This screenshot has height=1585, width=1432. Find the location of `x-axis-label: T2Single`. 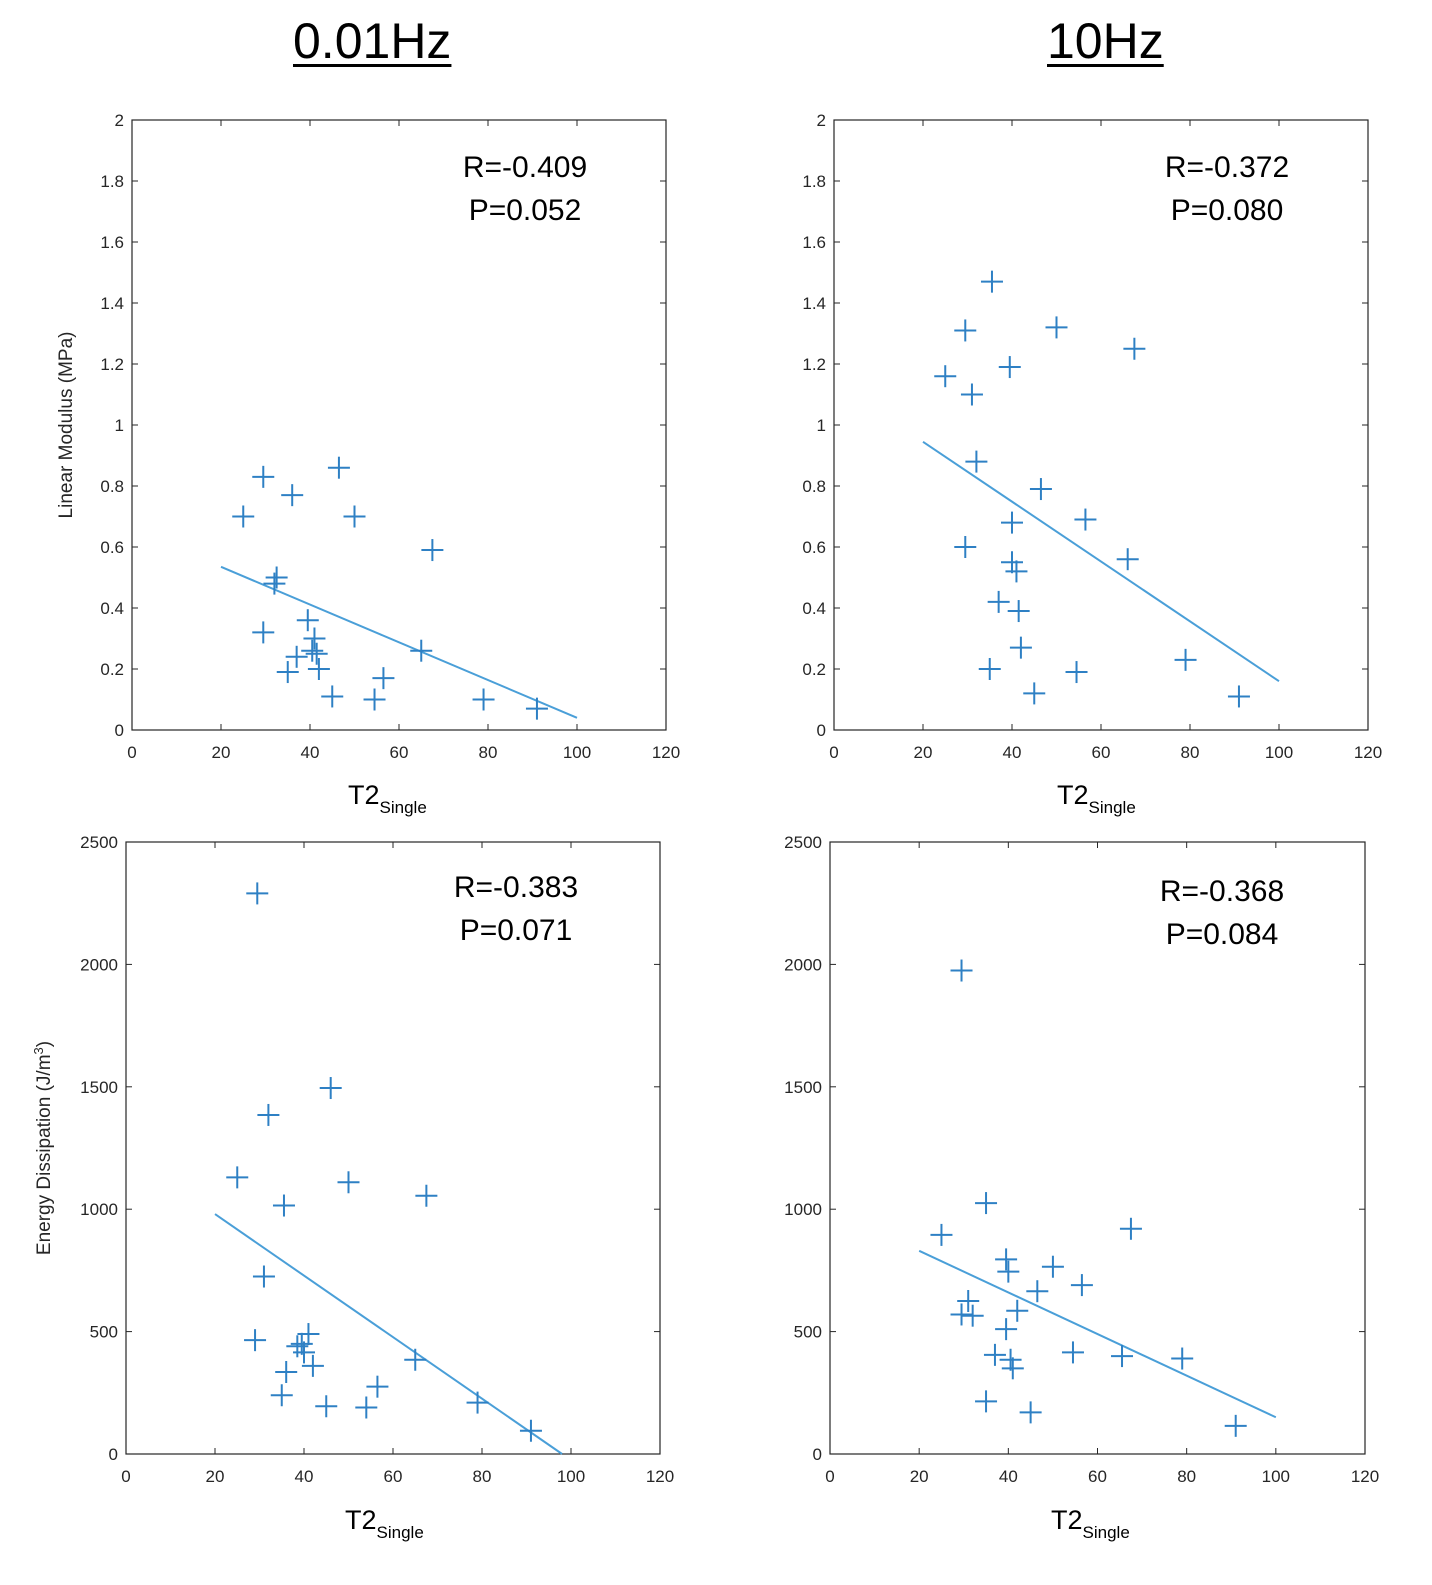

x-axis-label: T2Single is located at coordinates (387, 798).